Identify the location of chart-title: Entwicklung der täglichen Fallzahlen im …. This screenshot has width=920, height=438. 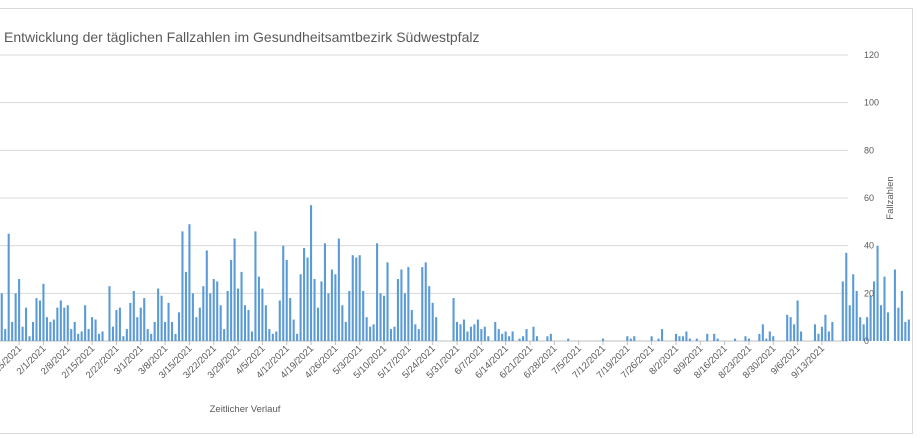
(242, 37).